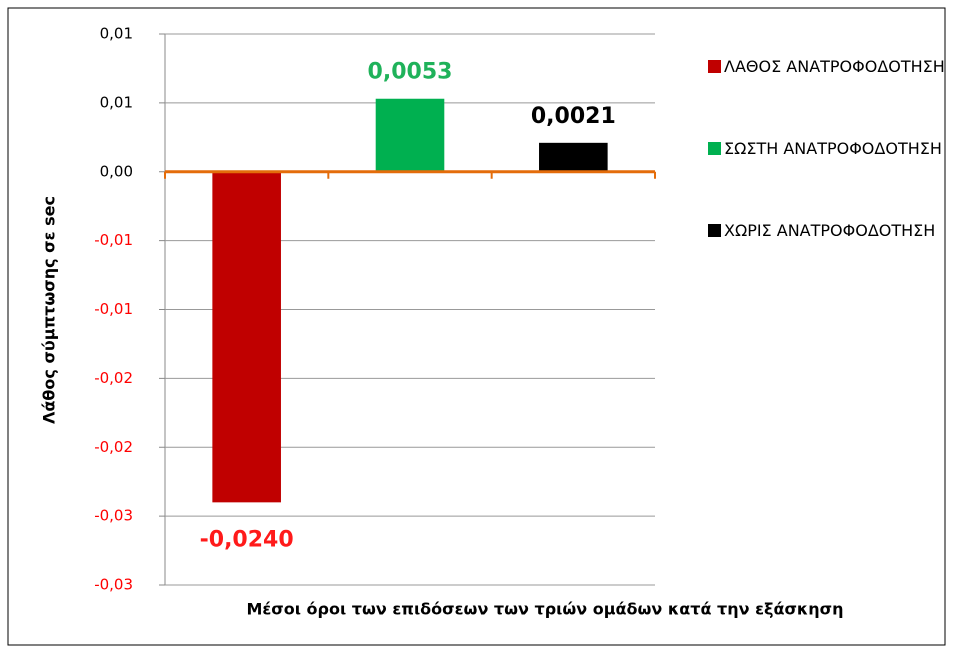 The image size is (955, 653). I want to click on legend-label: ΛΑΘΟΣ ΑΝΑΤΡΟΦΟΔΟΤΗΣΗ, so click(834, 66).